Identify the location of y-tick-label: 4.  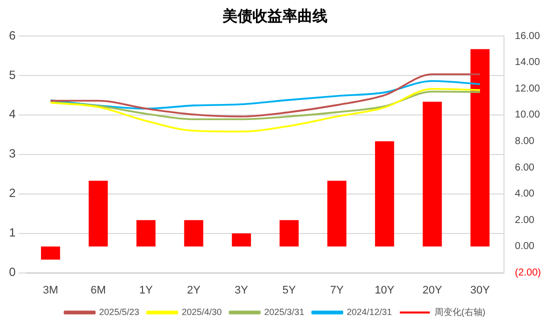
(12, 114).